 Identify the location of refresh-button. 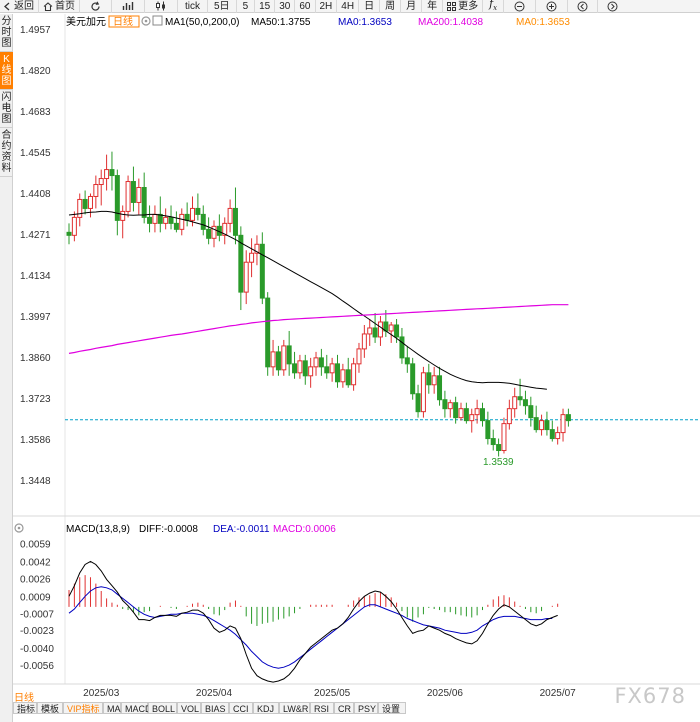
(96, 6).